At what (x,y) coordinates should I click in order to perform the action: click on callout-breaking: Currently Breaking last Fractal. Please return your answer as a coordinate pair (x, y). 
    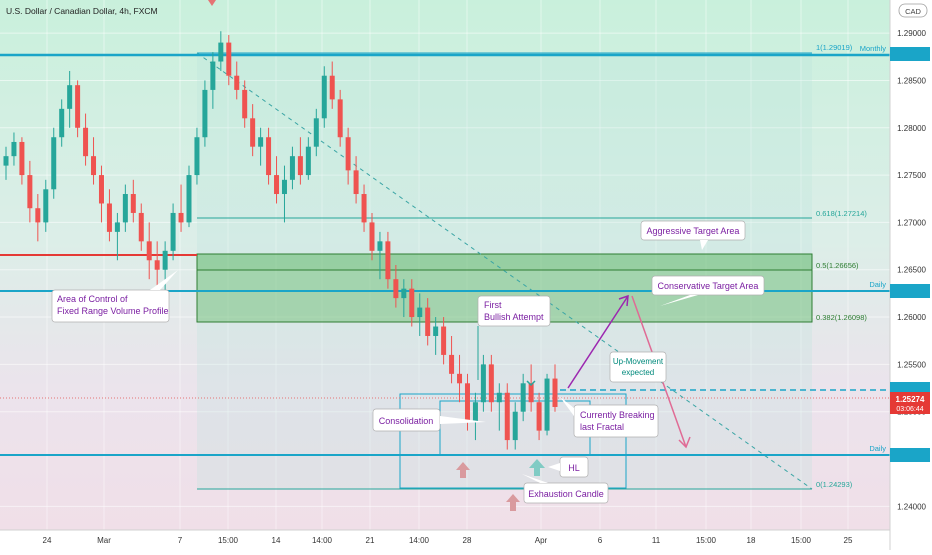
    Looking at the image, I should click on (609, 417).